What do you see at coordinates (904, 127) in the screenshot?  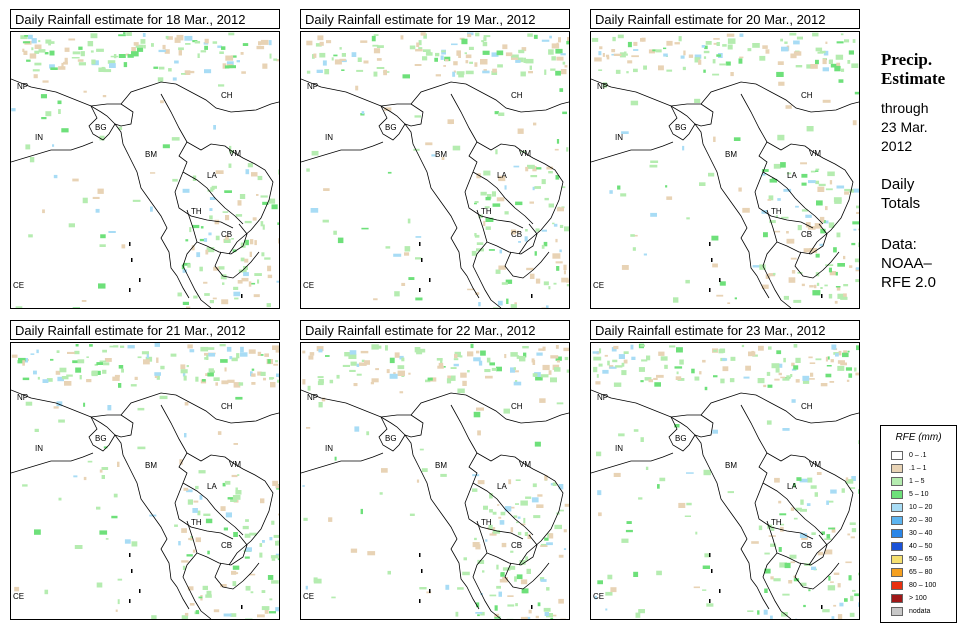 I see `sidebar-through: through 23 Mar. 2012` at bounding box center [904, 127].